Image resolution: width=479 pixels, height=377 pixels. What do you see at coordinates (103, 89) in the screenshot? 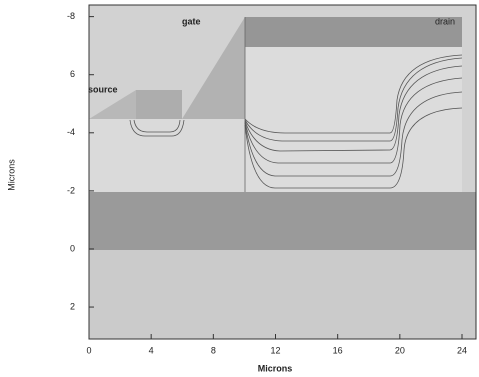
I see `region-label: source` at bounding box center [103, 89].